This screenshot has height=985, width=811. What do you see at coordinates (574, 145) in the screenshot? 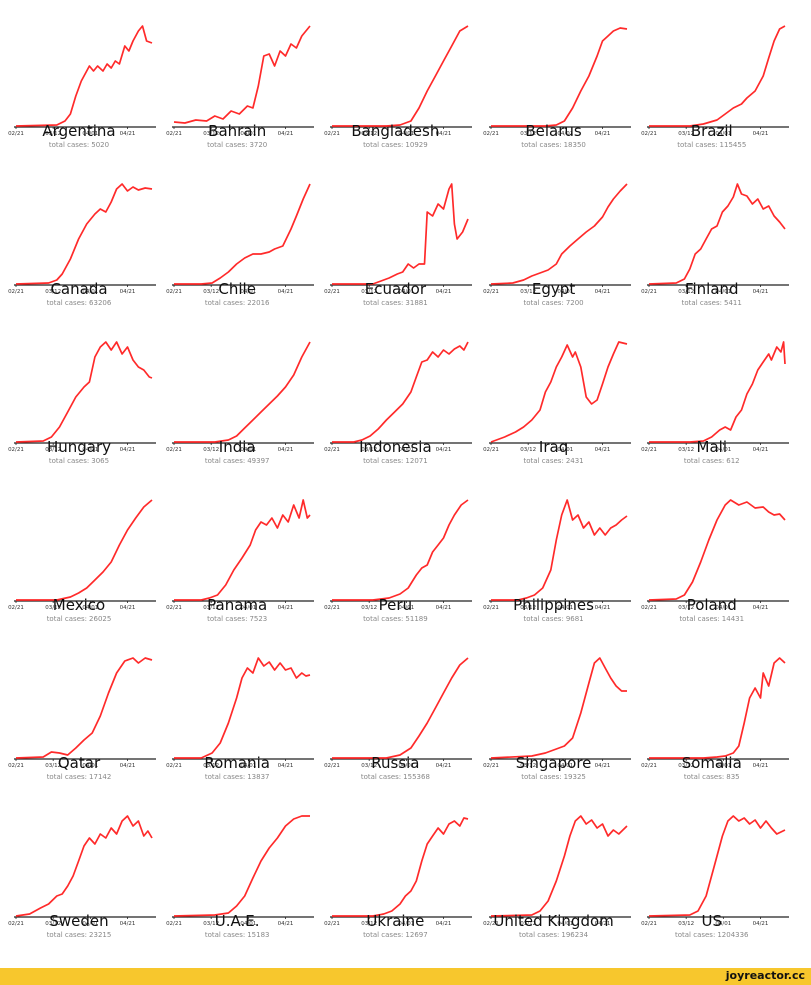
I see `total-cases-value: 18350` at bounding box center [574, 145].